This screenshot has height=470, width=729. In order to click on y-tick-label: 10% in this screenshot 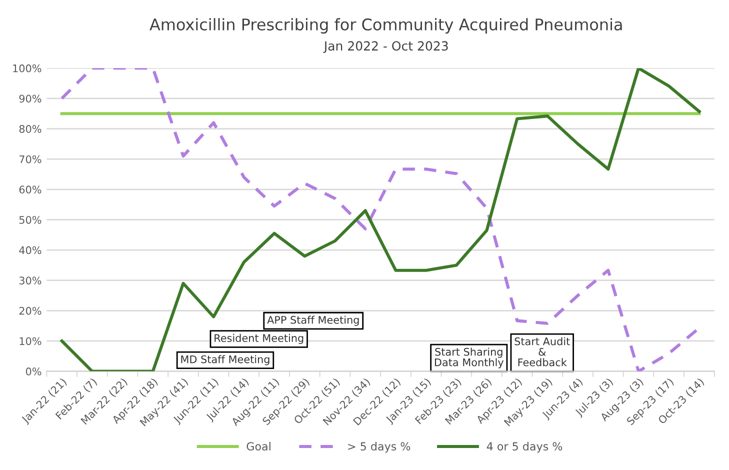, I will do `click(31, 341)`.